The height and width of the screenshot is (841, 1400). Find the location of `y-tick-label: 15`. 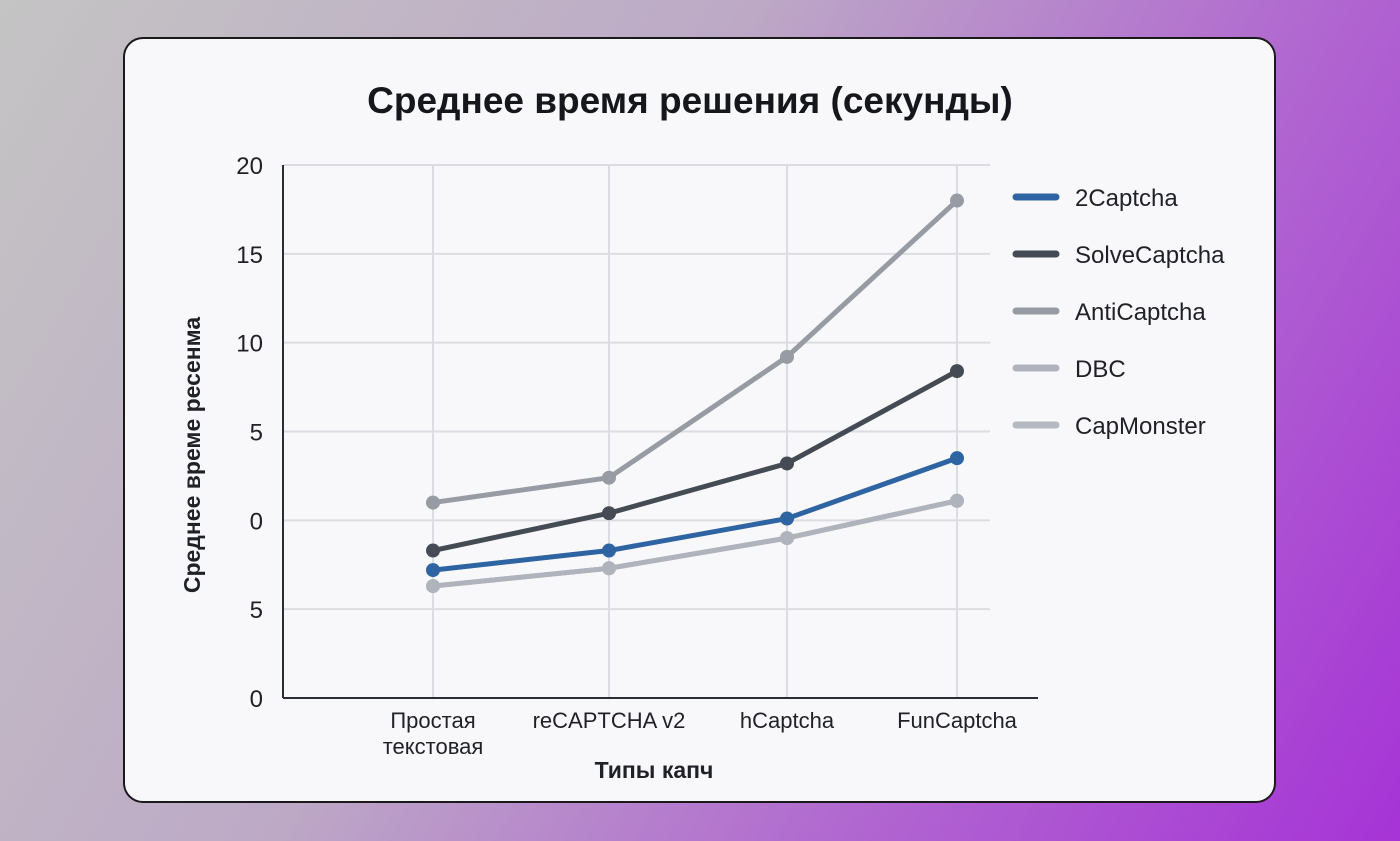

y-tick-label: 15 is located at coordinates (249, 255).